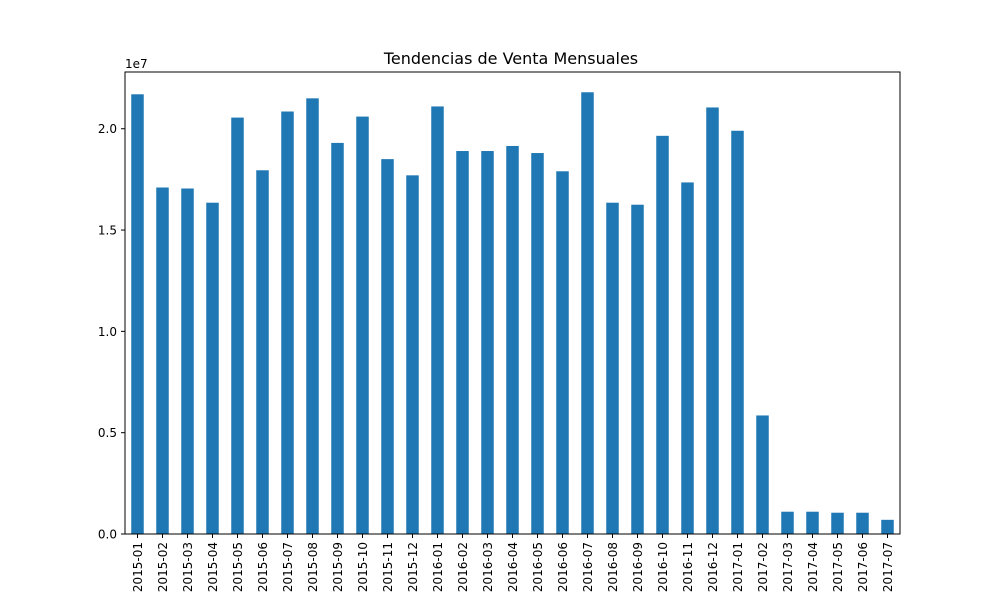 This screenshot has height=604, width=1000. I want to click on y-axis: 0.0 0.5 1.0 1.5 2.0, so click(111, 332).